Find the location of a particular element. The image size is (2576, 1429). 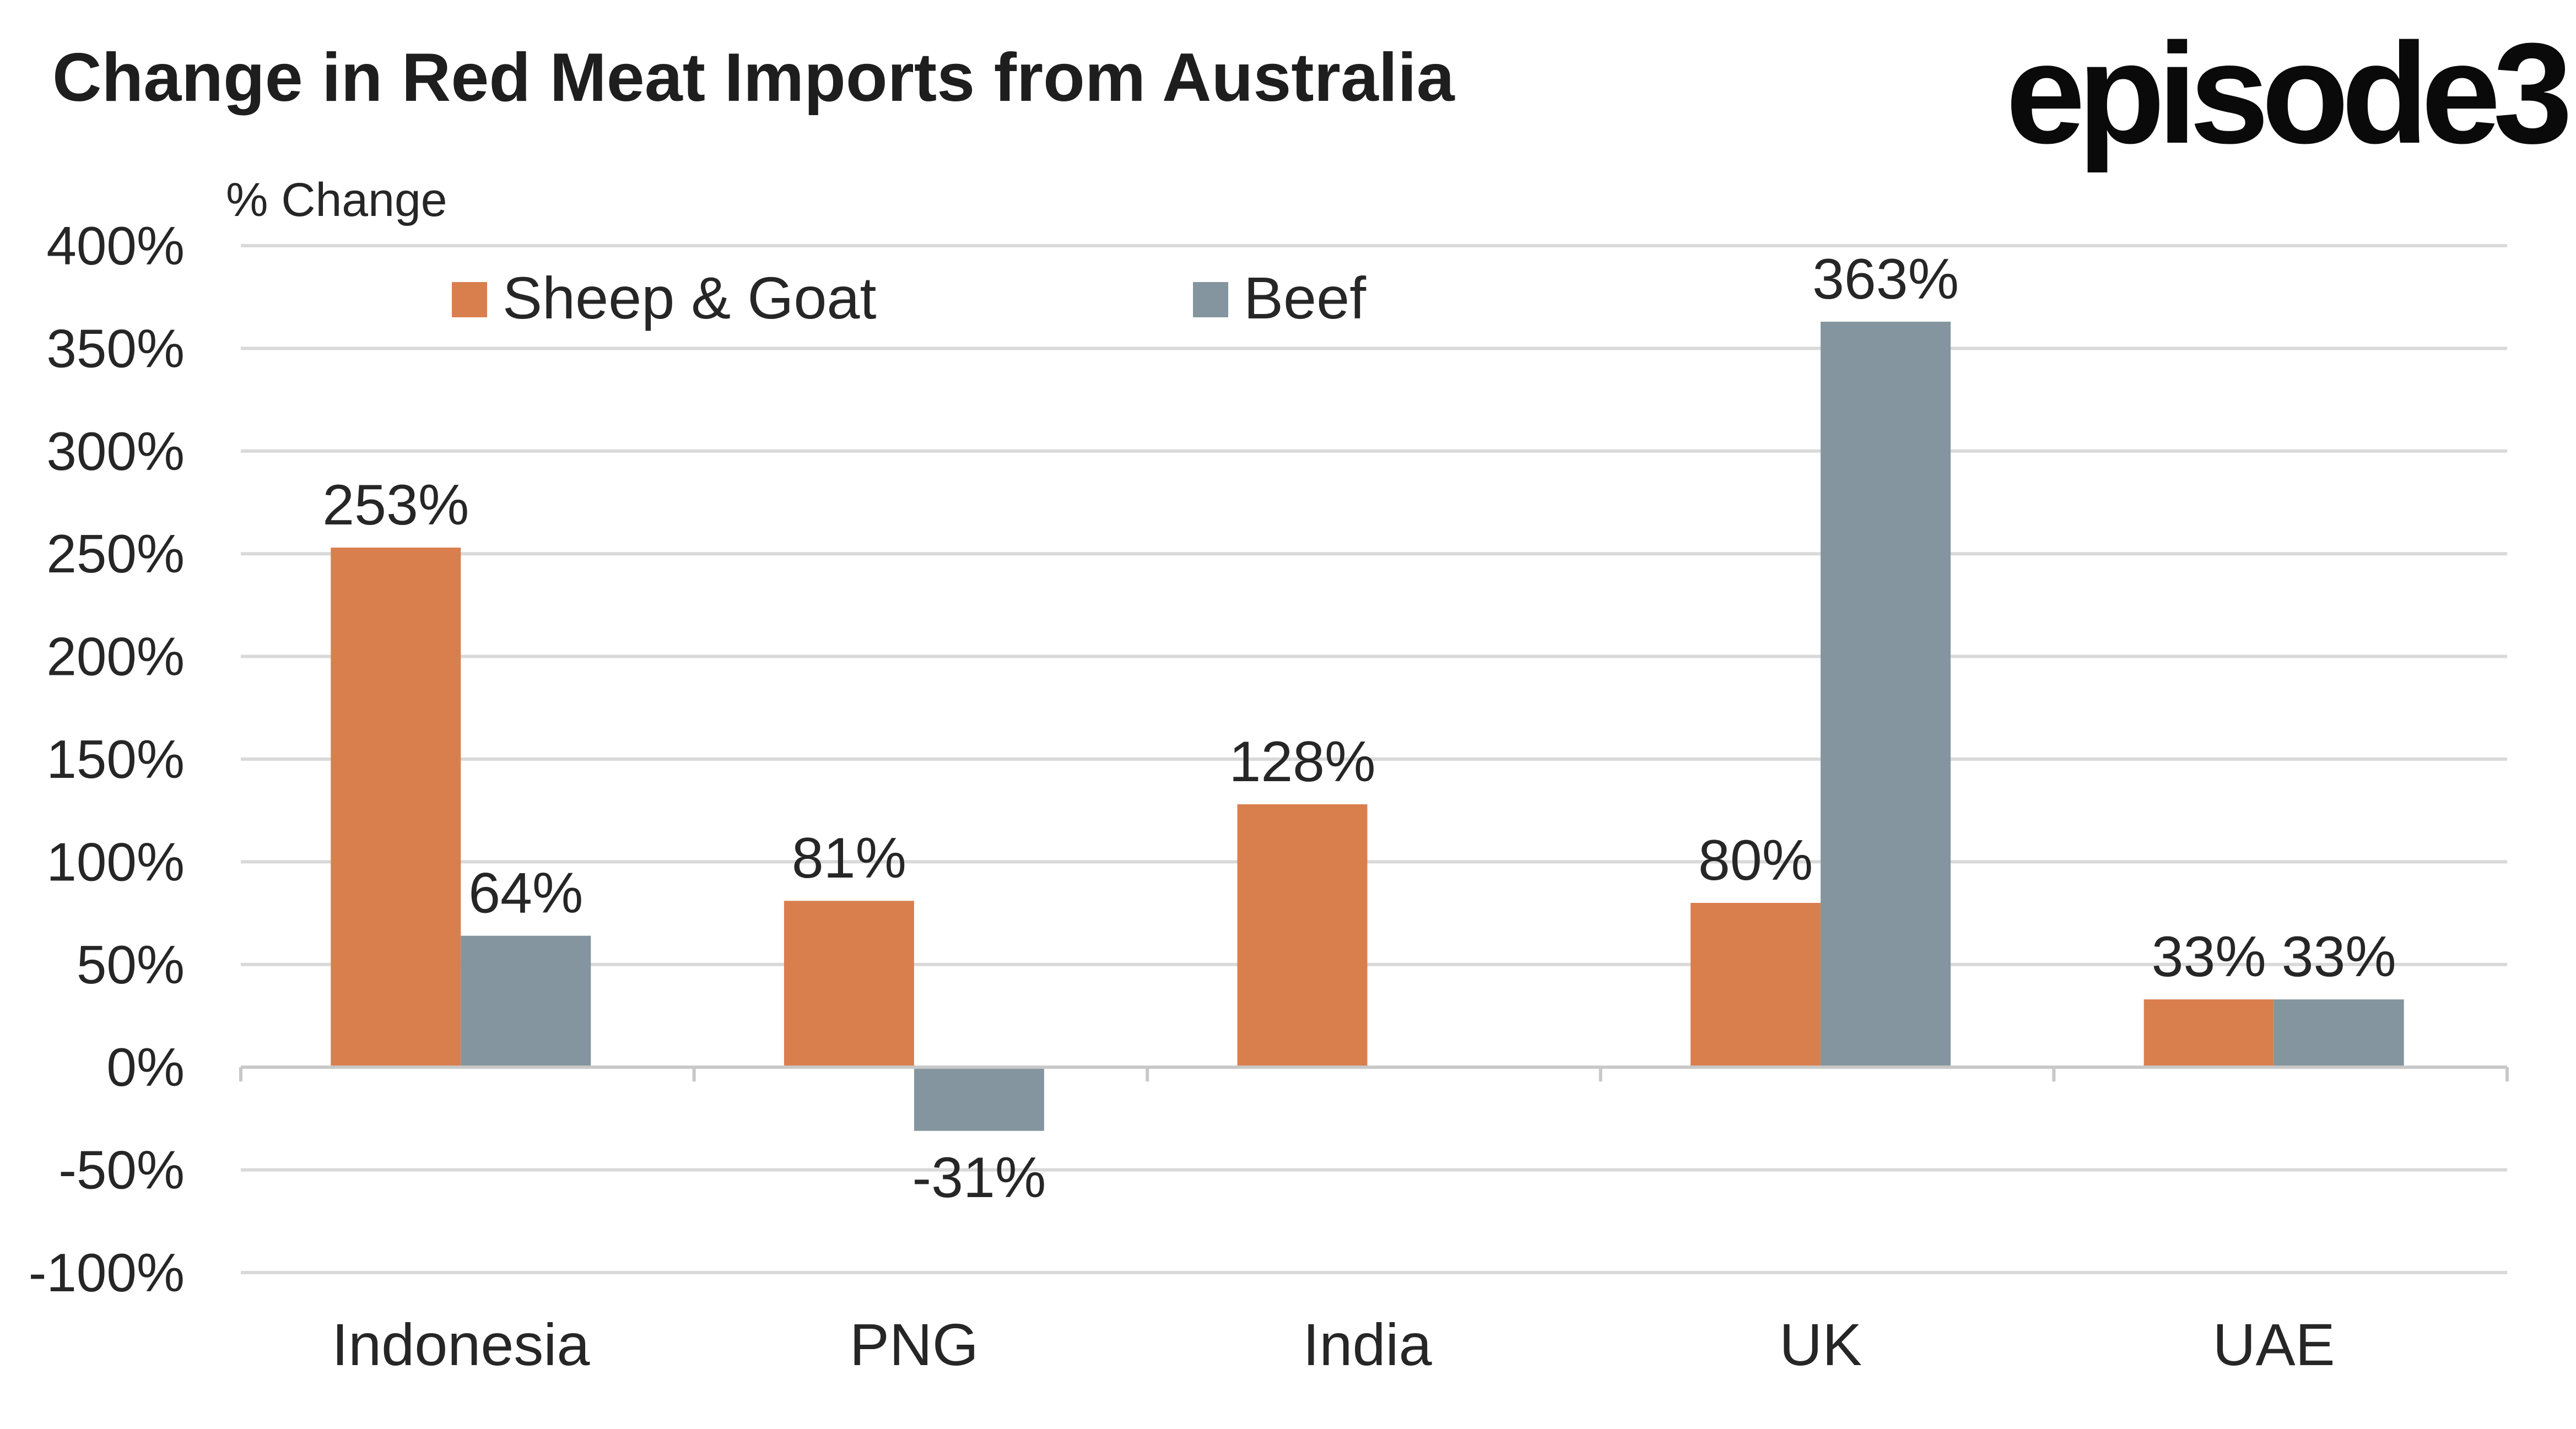

x-tick-label: Indonesia is located at coordinates (461, 1344).